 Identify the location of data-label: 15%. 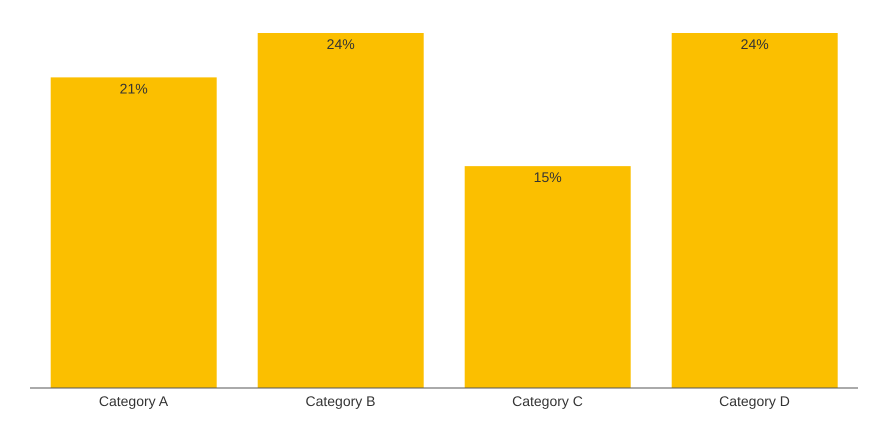
(548, 177).